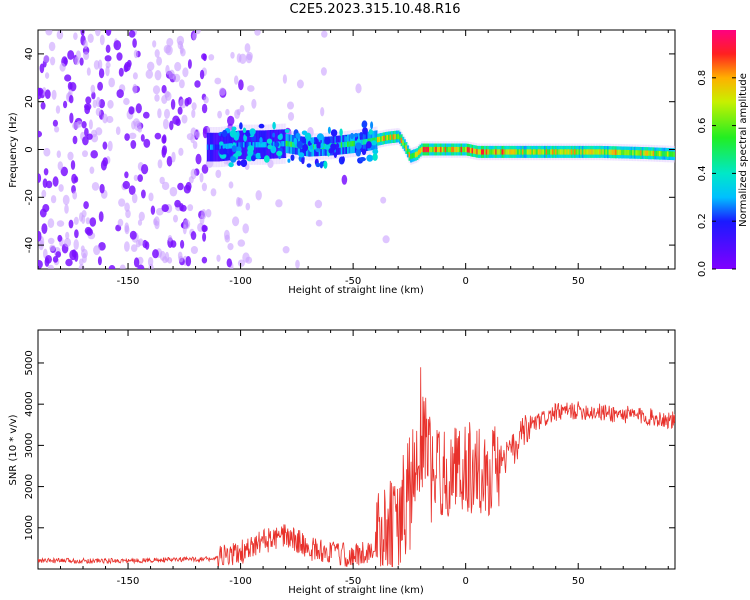 The image size is (750, 600). What do you see at coordinates (128, 581) in the screenshot?
I see `x-tick-label: -150` at bounding box center [128, 581].